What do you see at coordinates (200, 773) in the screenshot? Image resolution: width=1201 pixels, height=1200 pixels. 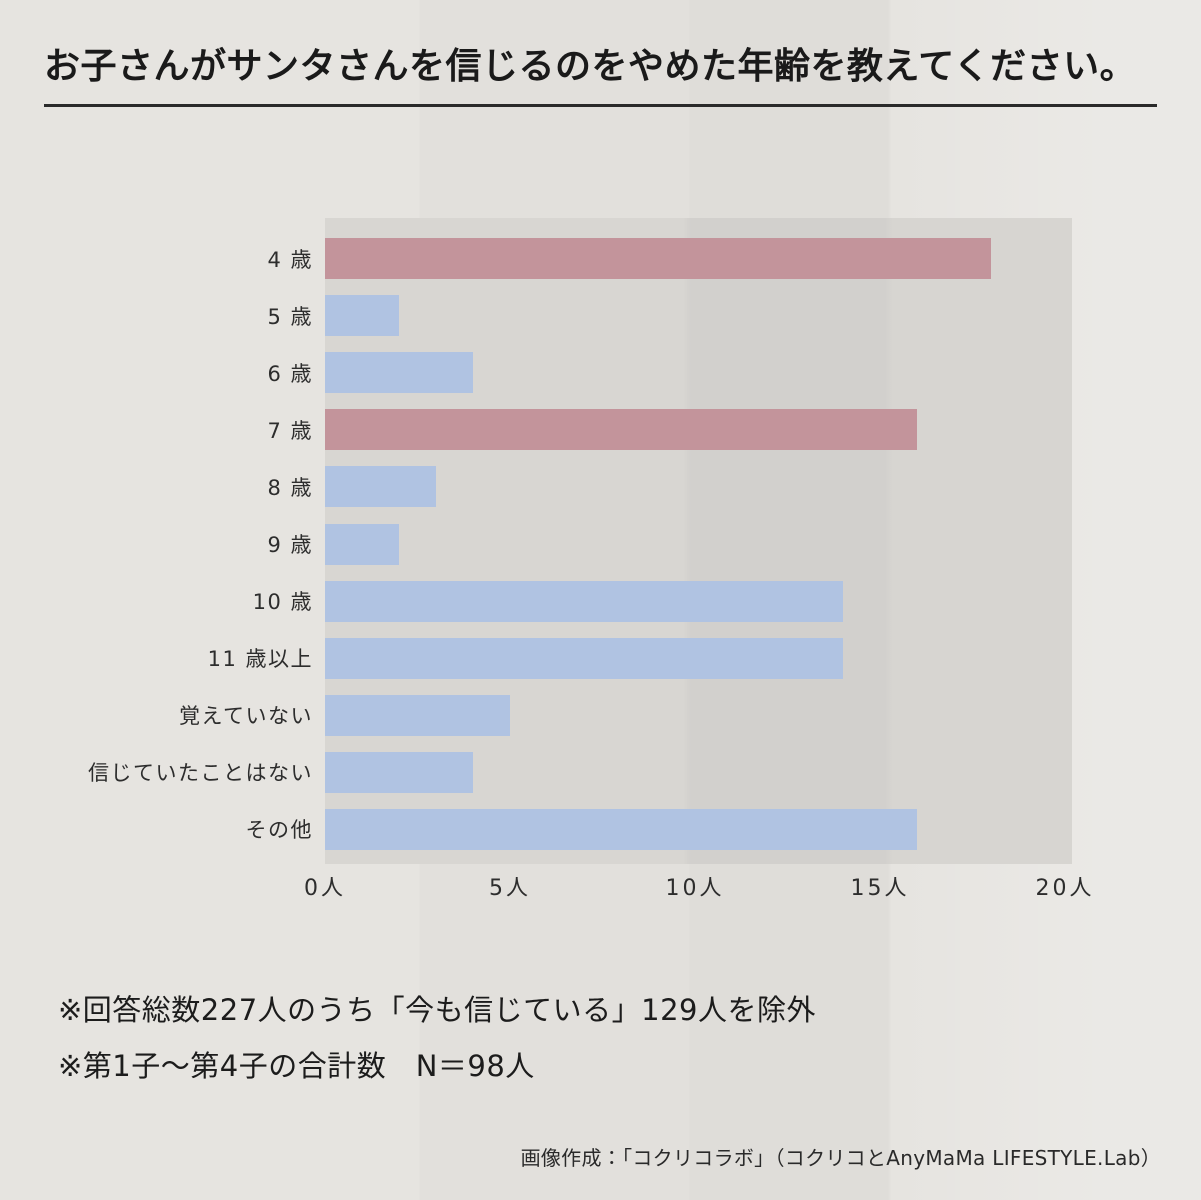 I see `category-label: 信じていたことはない` at bounding box center [200, 773].